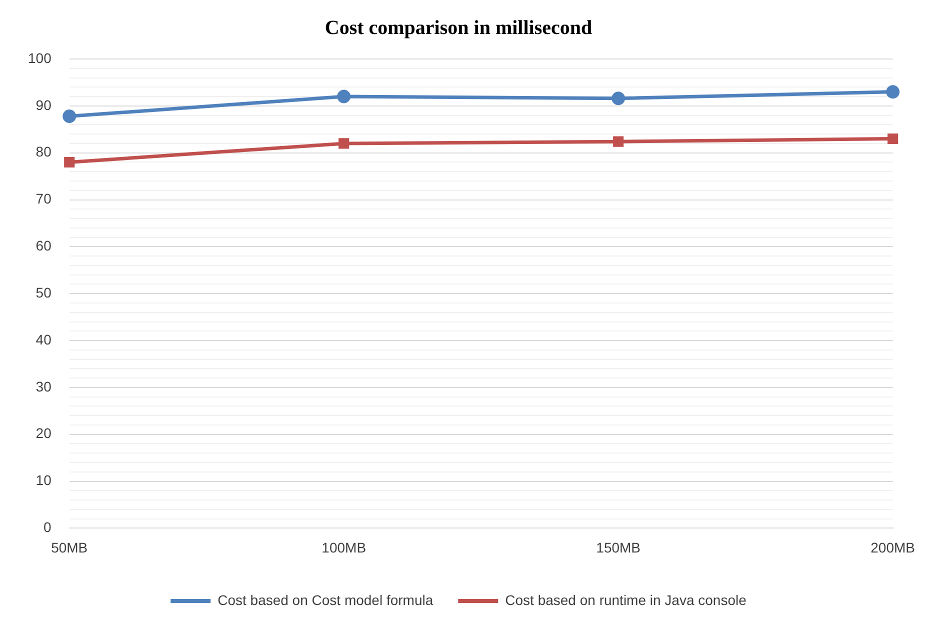  What do you see at coordinates (44, 292) in the screenshot?
I see `y-tick-label: 50` at bounding box center [44, 292].